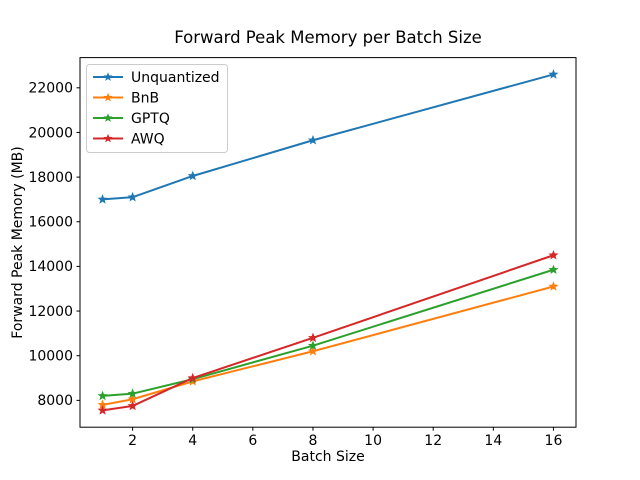 The image size is (640, 480). I want to click on y-axis-label: Forward Peak Memory (MB), so click(18, 242).